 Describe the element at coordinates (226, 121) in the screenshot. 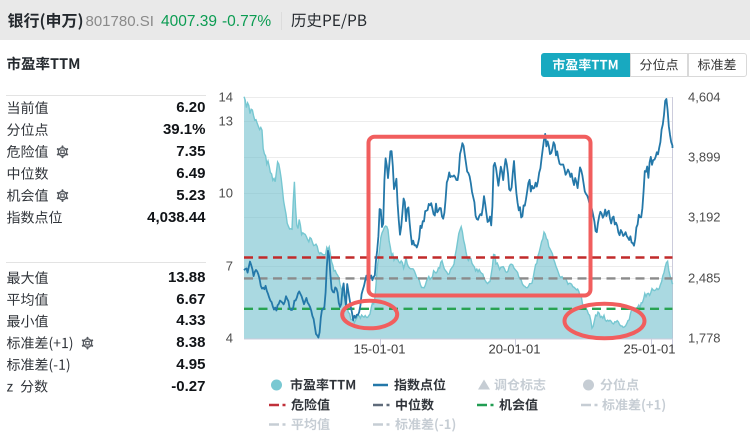

I see `svg-text: 13` at that location.